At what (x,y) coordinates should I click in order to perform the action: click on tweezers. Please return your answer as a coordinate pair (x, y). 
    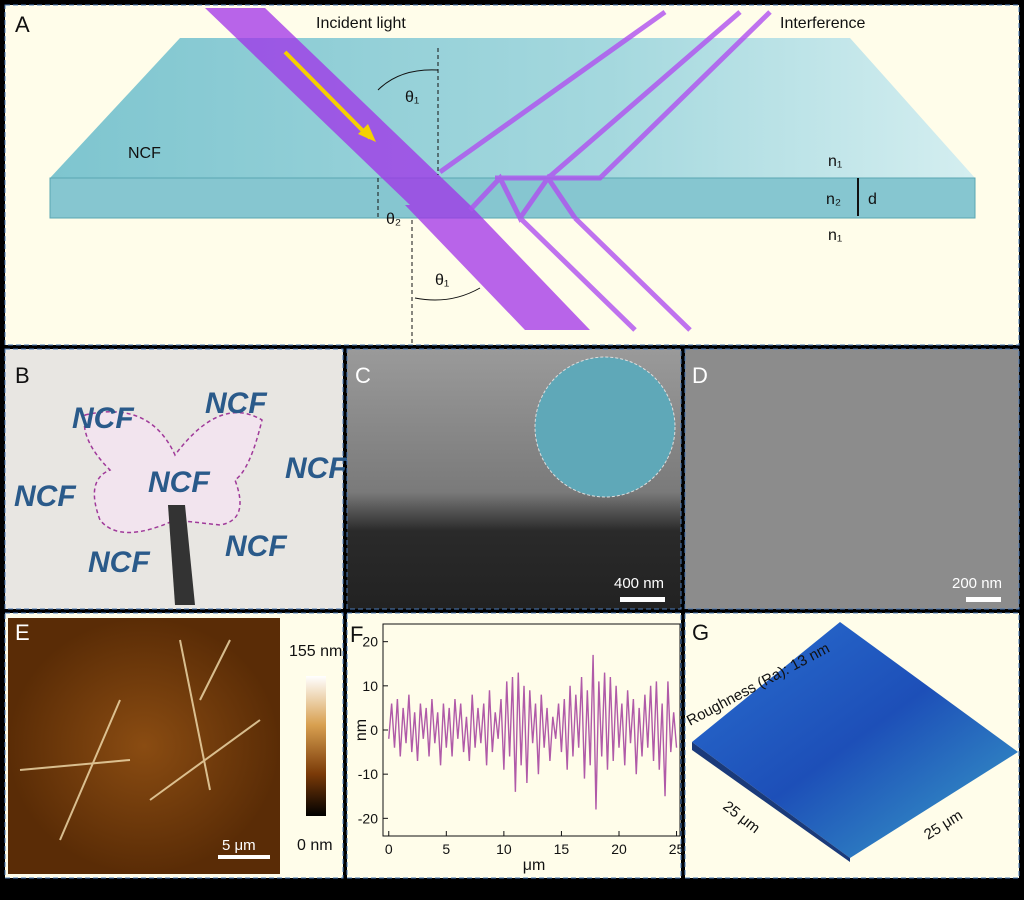
    Looking at the image, I should click on (181, 555).